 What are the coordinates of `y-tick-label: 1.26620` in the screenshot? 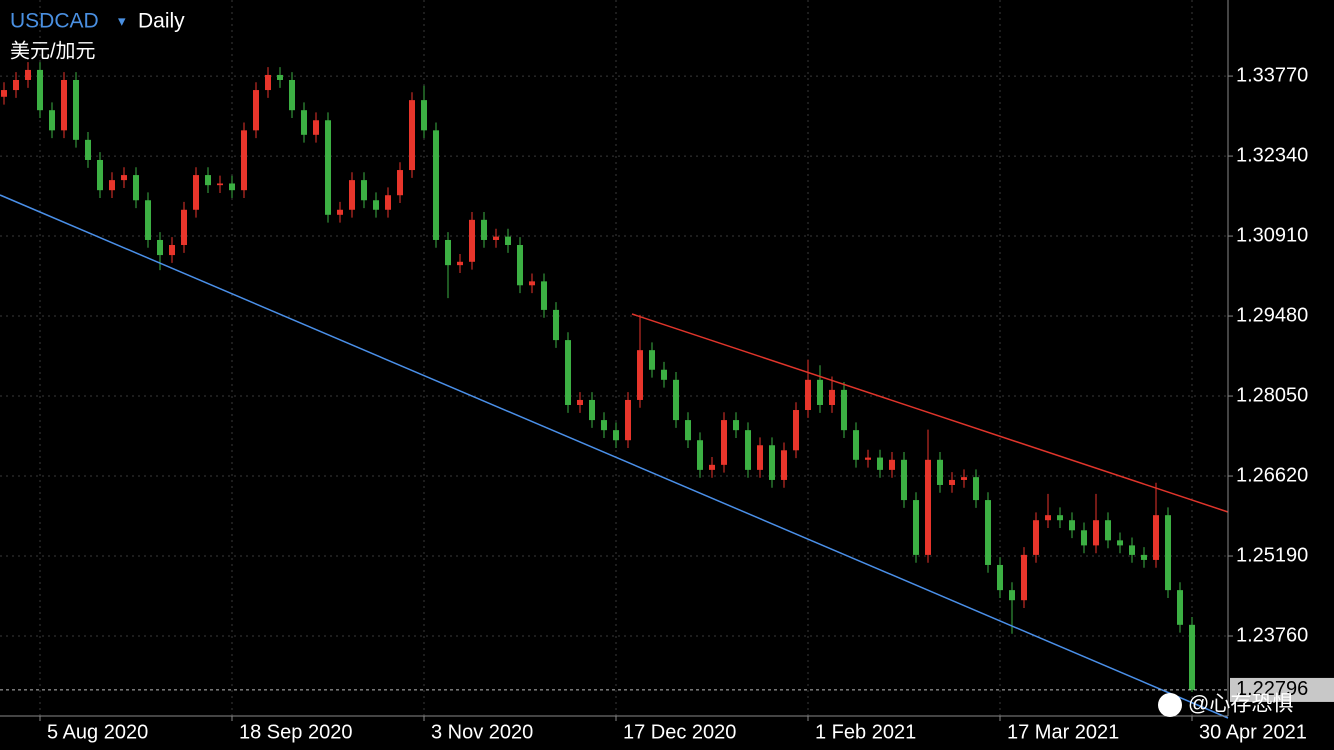 It's located at (1272, 475).